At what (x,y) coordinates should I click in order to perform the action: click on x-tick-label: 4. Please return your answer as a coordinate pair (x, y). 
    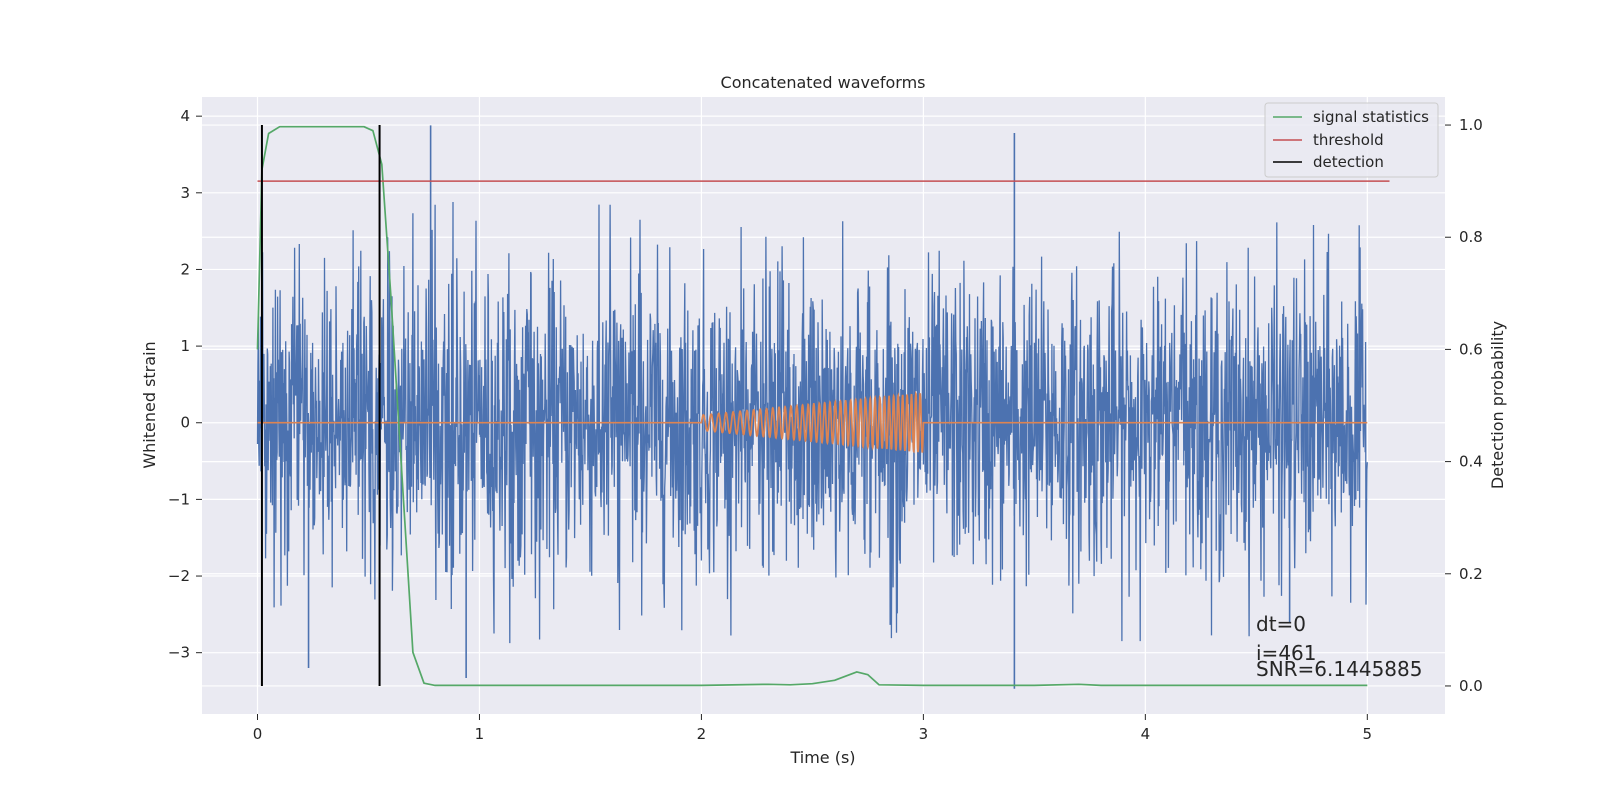
    Looking at the image, I should click on (1146, 734).